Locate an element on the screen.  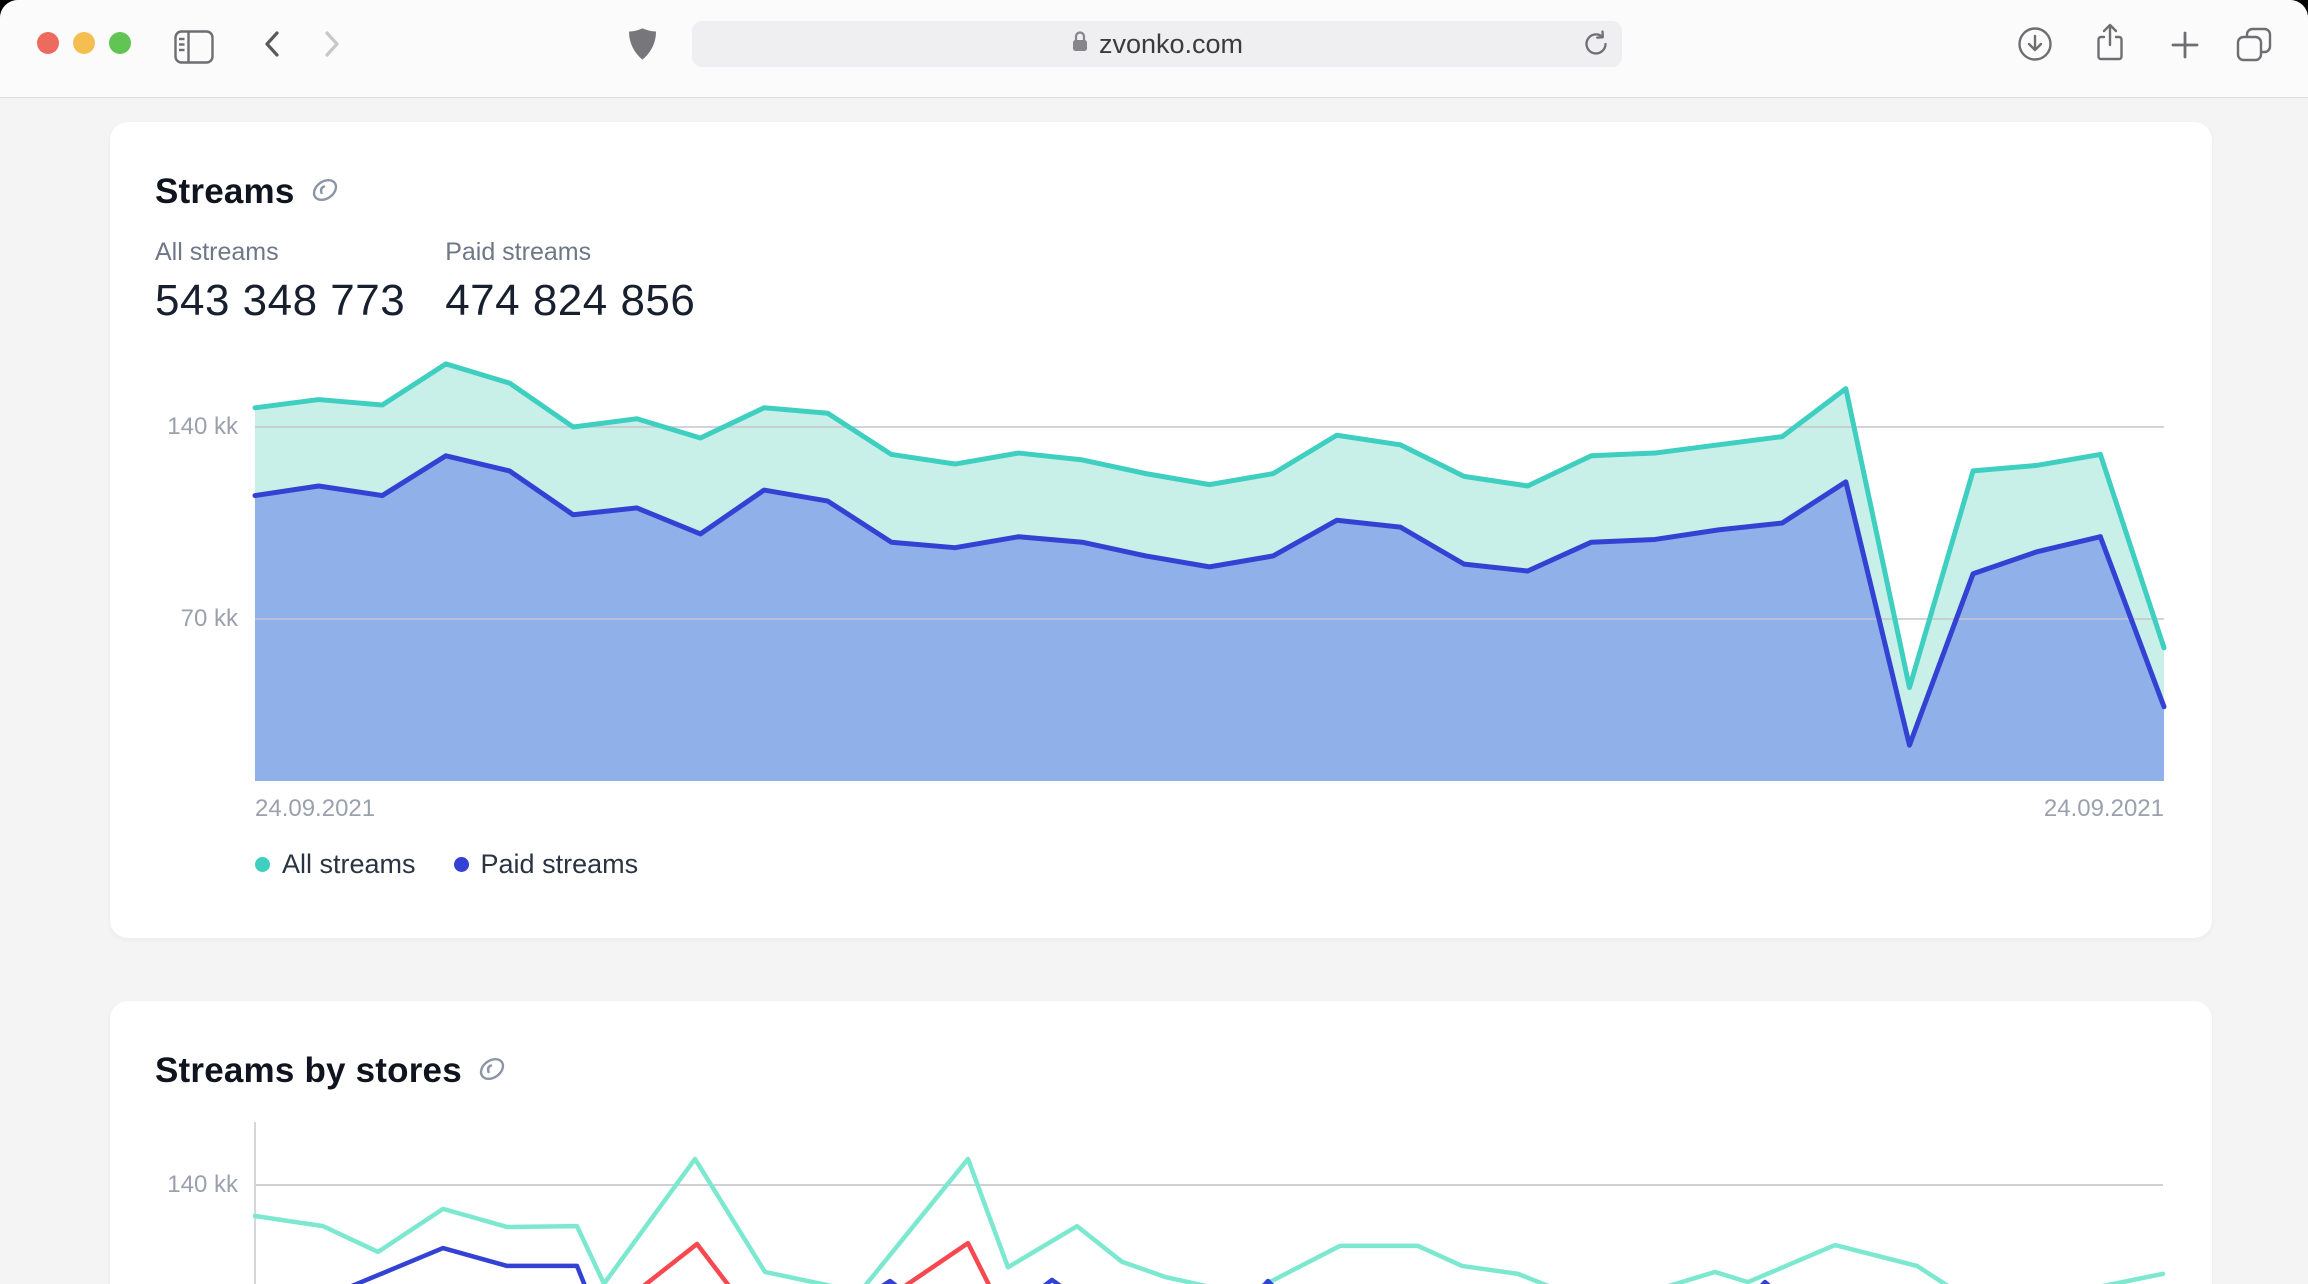
chart-legend: All streams Paid streams is located at coordinates (446, 864).